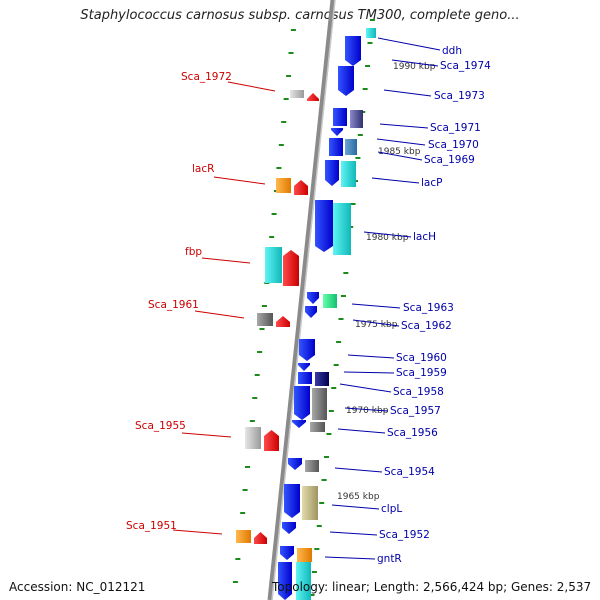 The image size is (600, 600). Describe the element at coordinates (415, 411) in the screenshot. I see `gene-label-sca_1957: Sca_1957` at that location.